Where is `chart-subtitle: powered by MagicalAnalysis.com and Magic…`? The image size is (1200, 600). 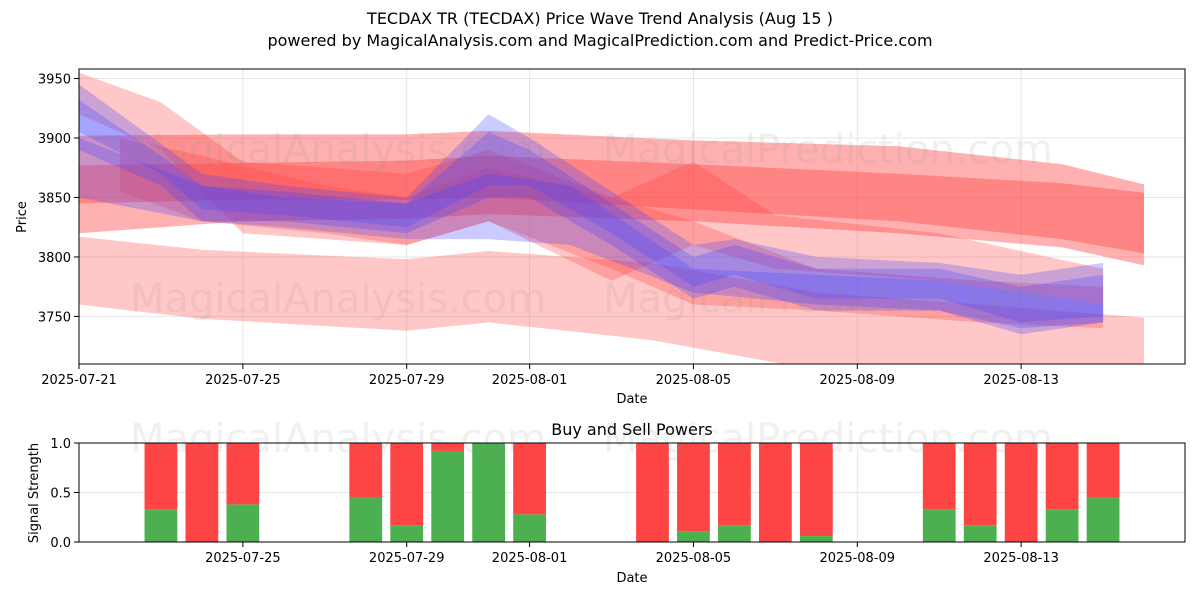
chart-subtitle: powered by MagicalAnalysis.com and Magic… is located at coordinates (600, 40).